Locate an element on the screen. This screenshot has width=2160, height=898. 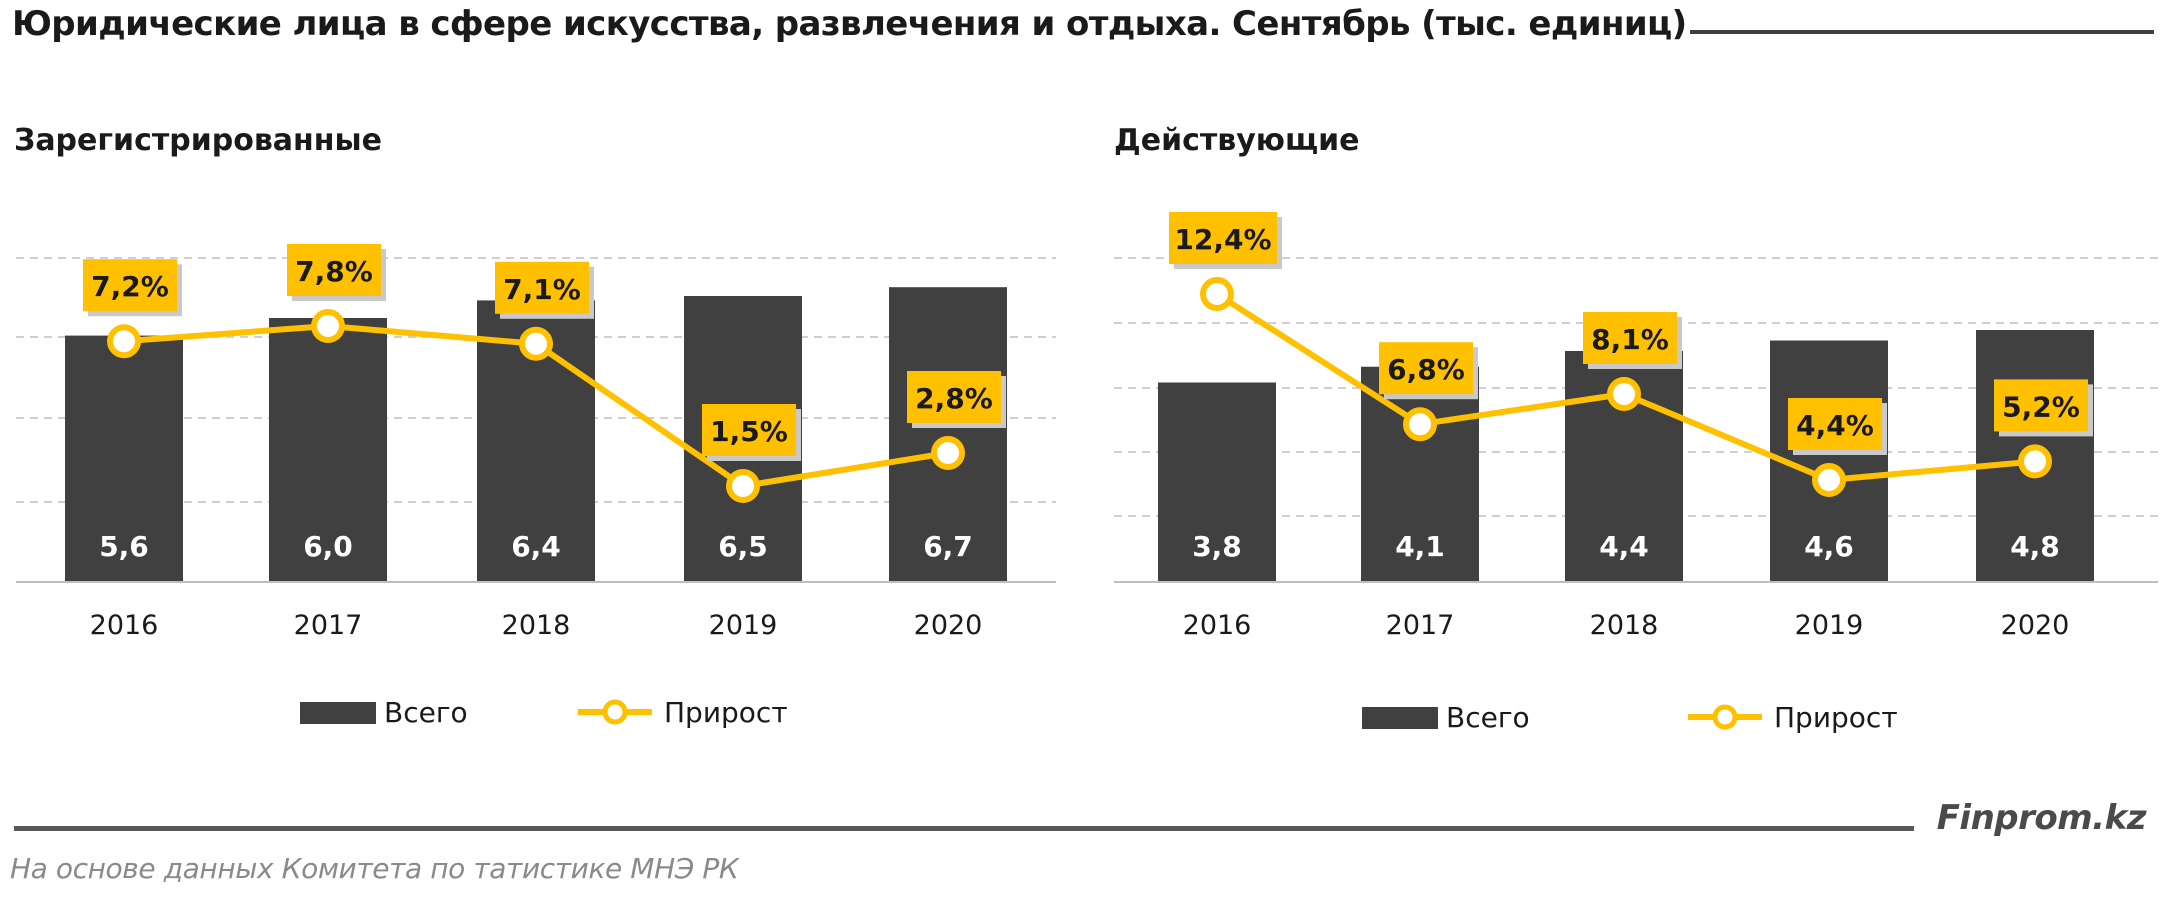
growth-value-label: 12,4% is located at coordinates (1222, 239).